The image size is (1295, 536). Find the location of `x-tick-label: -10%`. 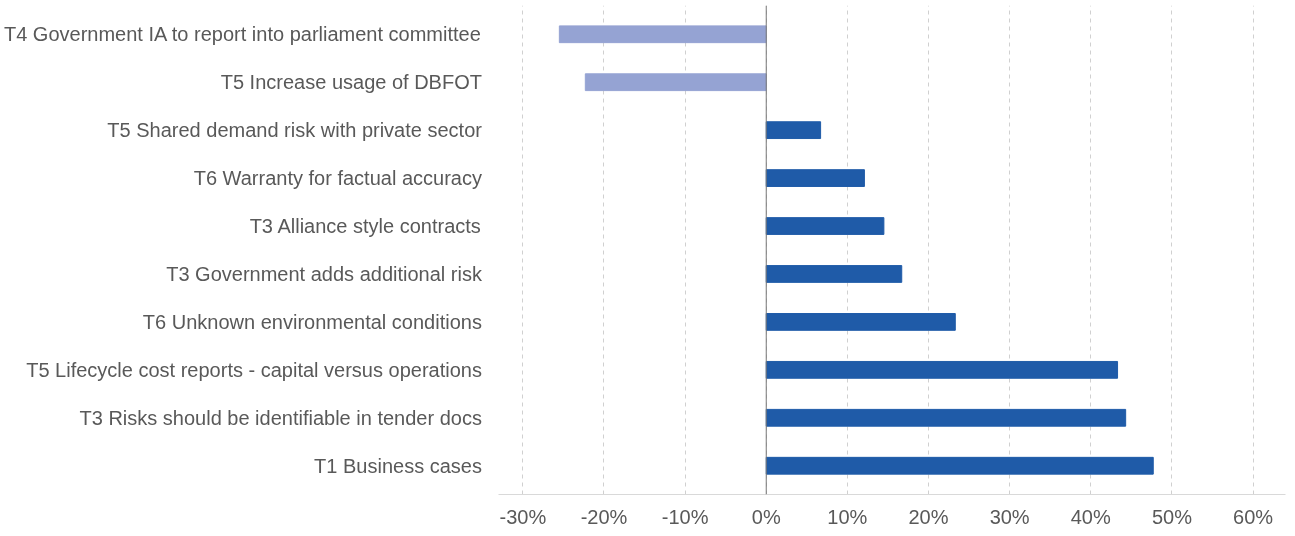

x-tick-label: -10% is located at coordinates (685, 516).